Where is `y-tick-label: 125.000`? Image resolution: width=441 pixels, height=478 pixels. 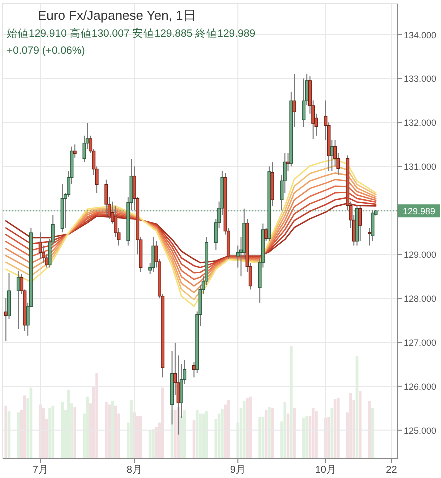 y-tick-label: 125.000 is located at coordinates (420, 431).